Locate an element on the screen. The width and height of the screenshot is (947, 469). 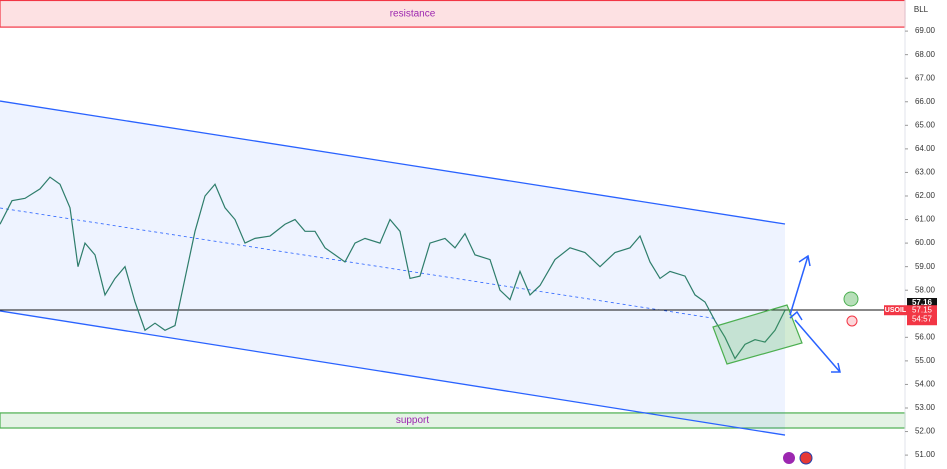
symbol-tag-label: USOIL is located at coordinates (896, 310).